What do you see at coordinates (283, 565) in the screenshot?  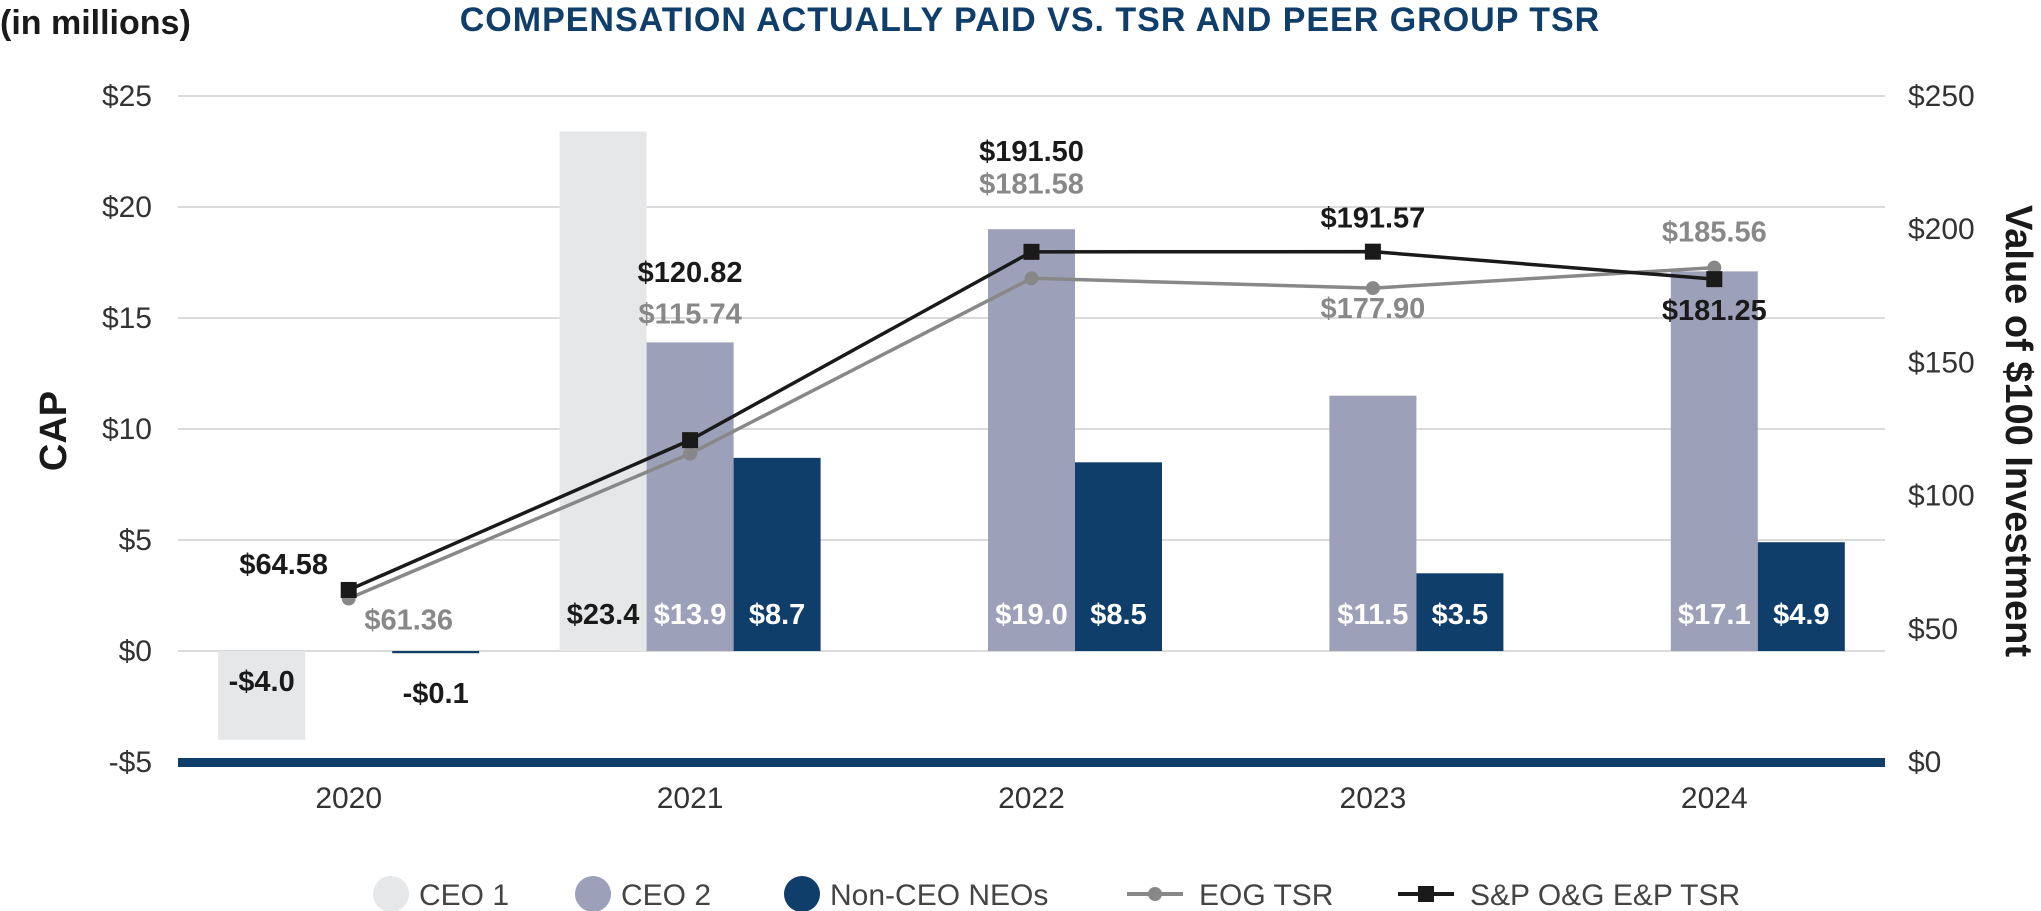 I see `line-value-label: $64.58` at bounding box center [283, 565].